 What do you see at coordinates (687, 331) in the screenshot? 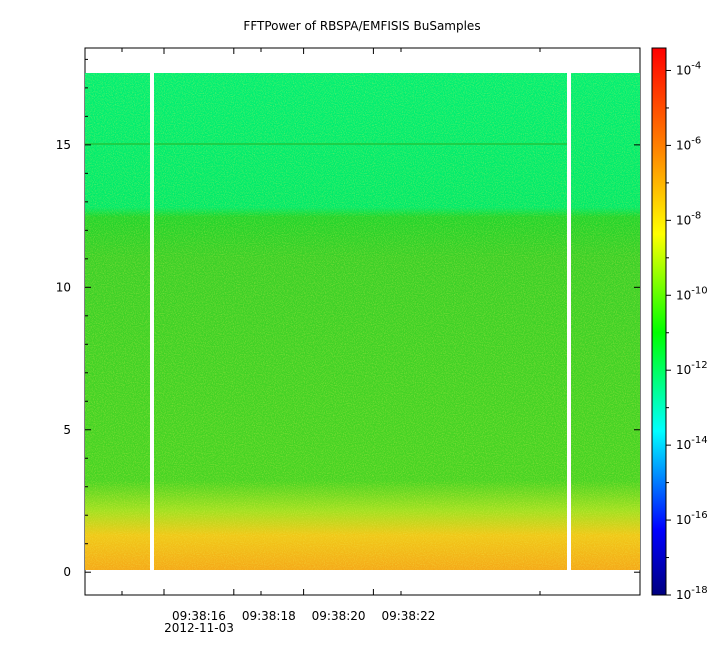
I see `colorbar-axis: 10⁻⁴ 10⁻⁶ 10⁻⁸ 10⁻¹⁰ 10⁻¹² 10⁻¹⁴ 10⁻¹⁶ 10⁻¹⁸` at bounding box center [687, 331].